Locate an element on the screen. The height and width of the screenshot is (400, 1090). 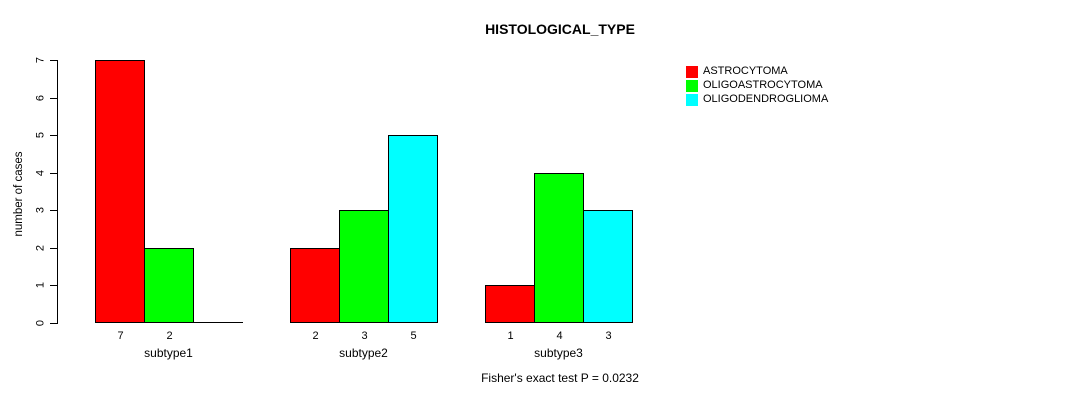
bar-subtype2-oligodendroglioma is located at coordinates (413, 229).